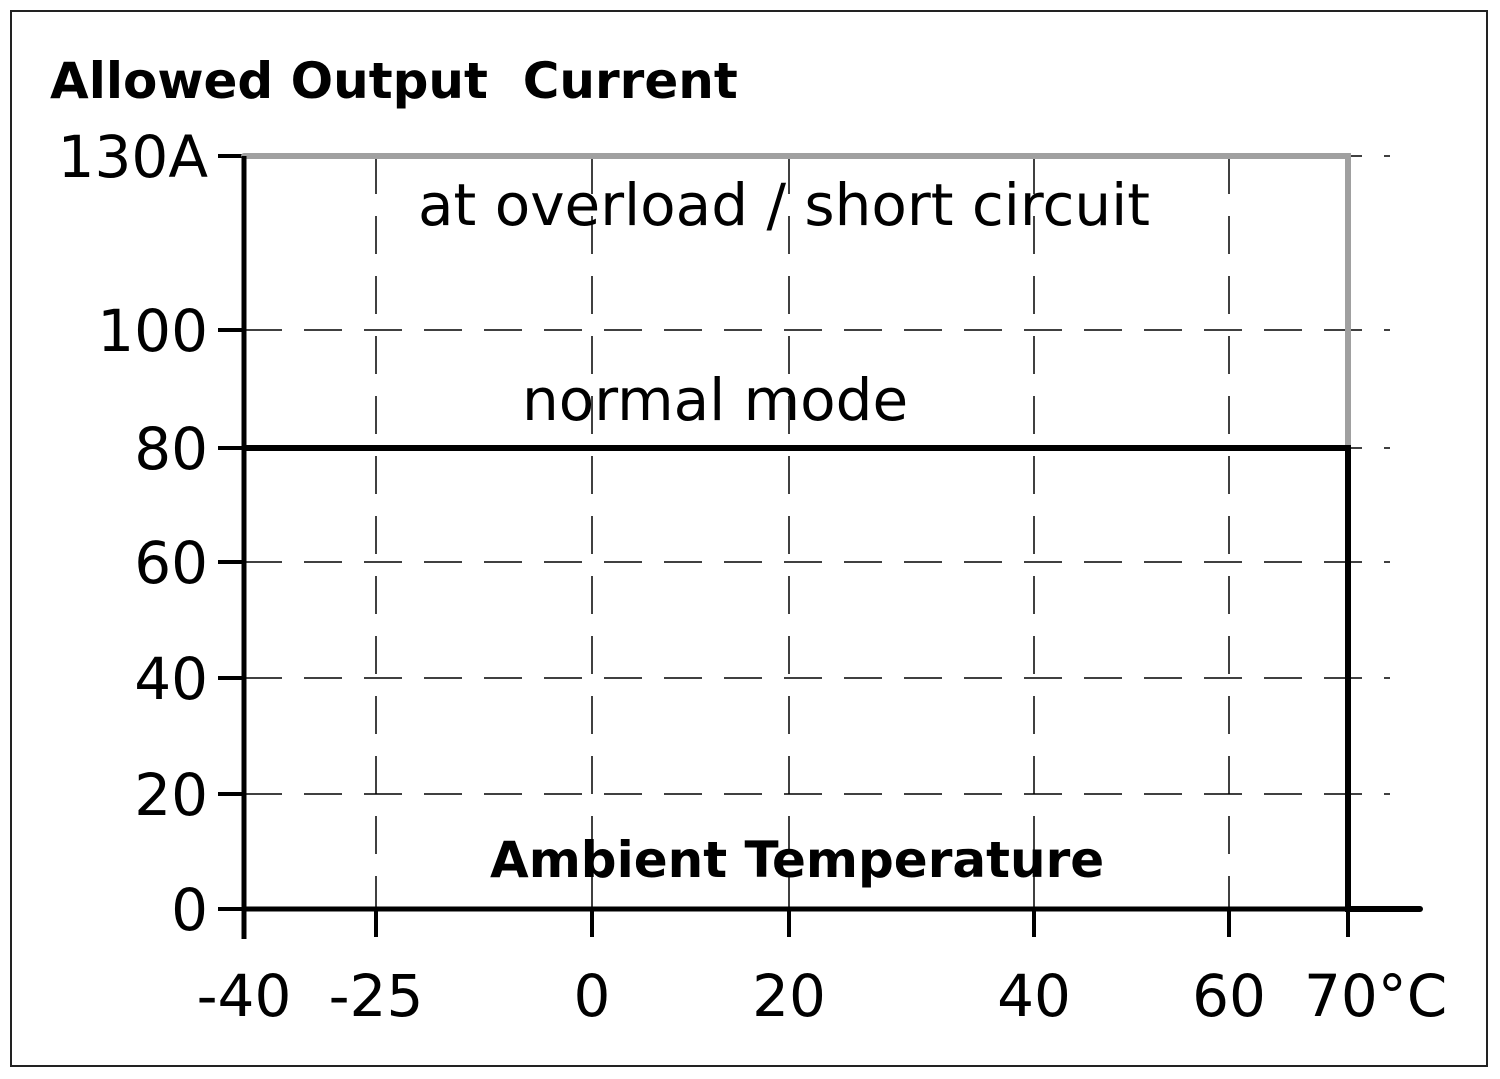 This screenshot has height=1079, width=1500. What do you see at coordinates (244, 996) in the screenshot?
I see `x-tick-label: -40` at bounding box center [244, 996].